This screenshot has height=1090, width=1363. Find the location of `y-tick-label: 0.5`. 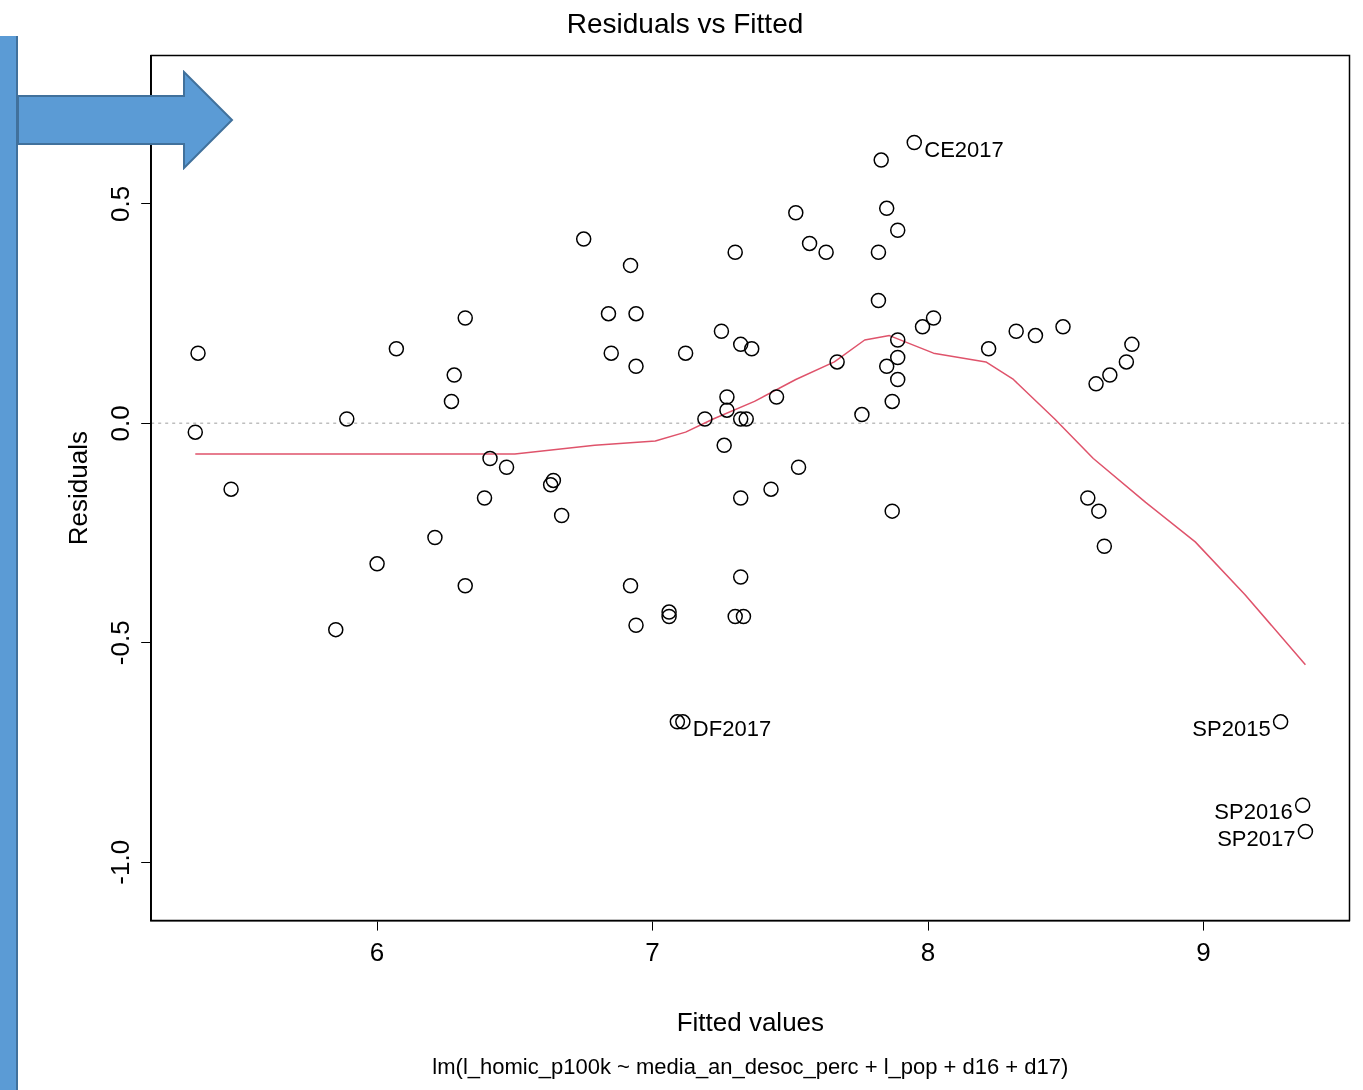

y-tick-label: 0.5 is located at coordinates (120, 204).